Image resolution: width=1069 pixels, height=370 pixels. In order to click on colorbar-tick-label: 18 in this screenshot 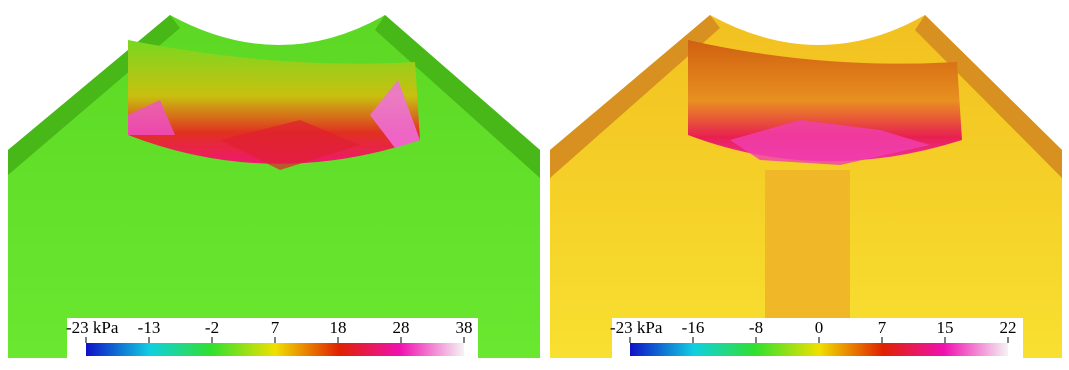, I will do `click(338, 327)`.